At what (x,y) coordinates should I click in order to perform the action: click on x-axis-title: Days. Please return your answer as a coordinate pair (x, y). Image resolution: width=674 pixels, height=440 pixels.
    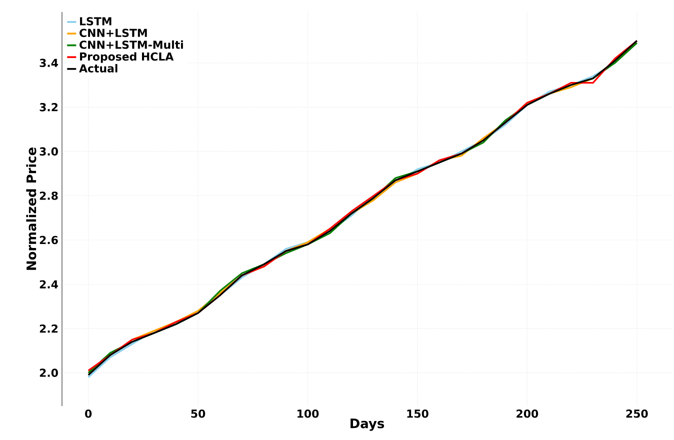
    Looking at the image, I should click on (367, 424).